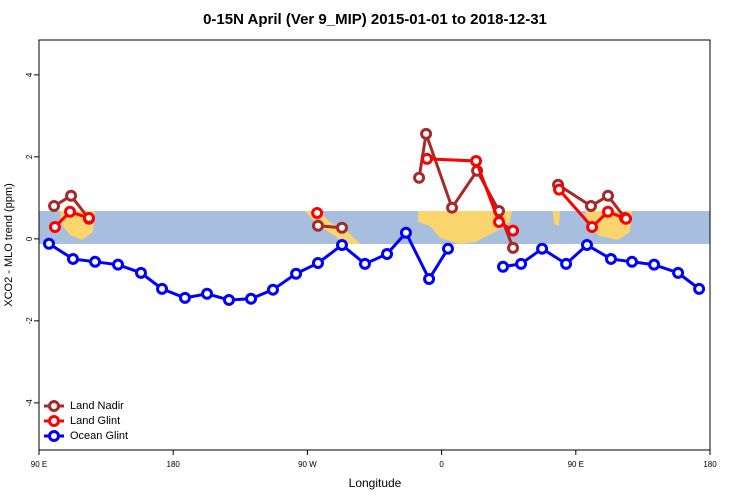 The image size is (750, 500). What do you see at coordinates (99, 436) in the screenshot?
I see `legend-label: Ocean Glint` at bounding box center [99, 436].